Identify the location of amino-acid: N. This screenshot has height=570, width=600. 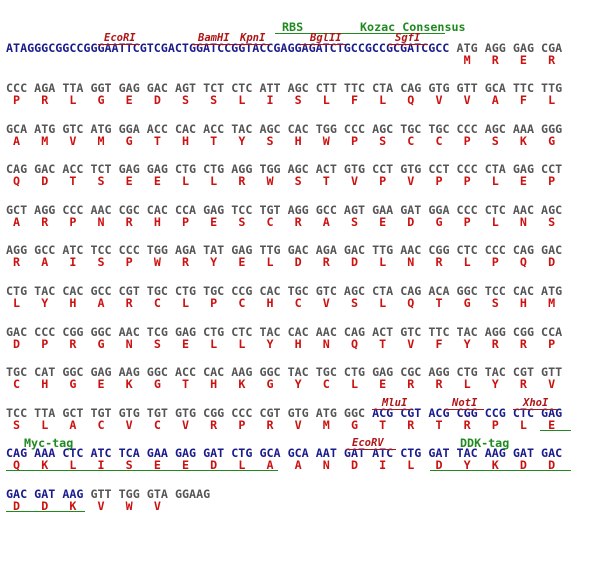
(326, 465).